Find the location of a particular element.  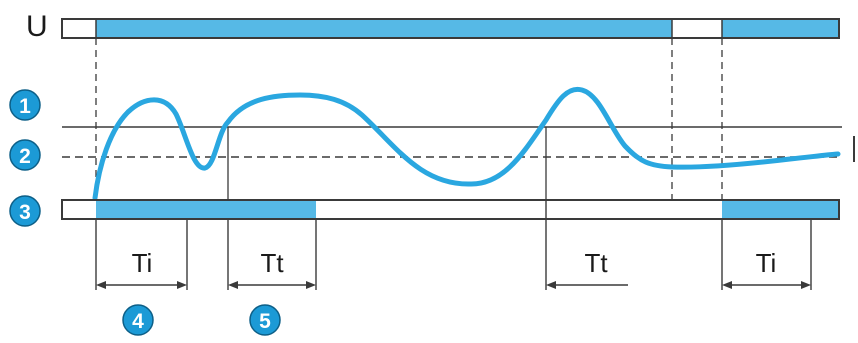

interval-ti-second is located at coordinates (766, 254).